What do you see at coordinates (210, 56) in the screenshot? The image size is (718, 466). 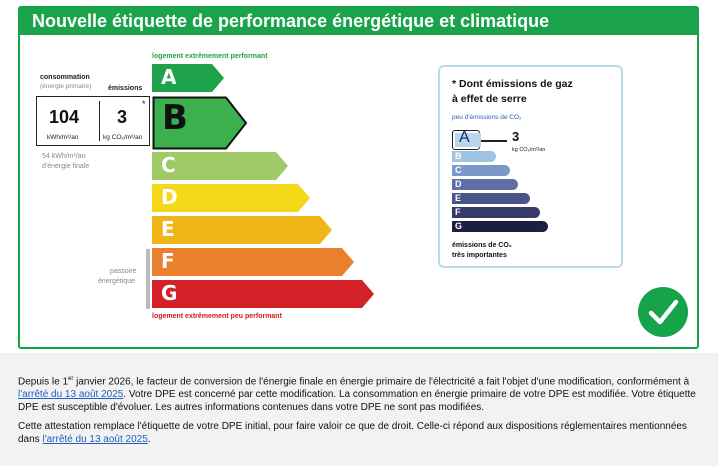 I see `top-performance-tag: logement extrêmement performant` at bounding box center [210, 56].